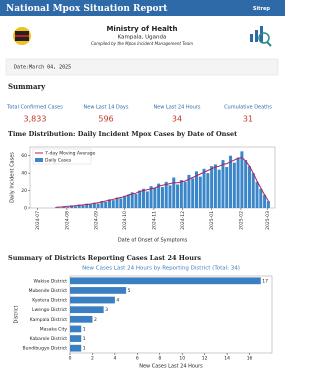 The height and width of the screenshot is (380, 320). What do you see at coordinates (117, 301) in the screenshot?
I see `data-label: 4` at bounding box center [117, 301].